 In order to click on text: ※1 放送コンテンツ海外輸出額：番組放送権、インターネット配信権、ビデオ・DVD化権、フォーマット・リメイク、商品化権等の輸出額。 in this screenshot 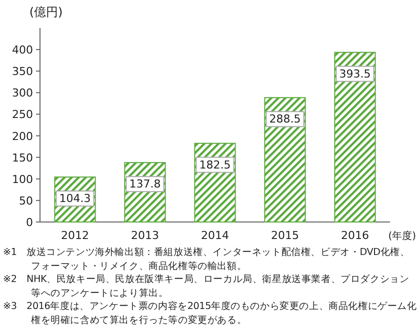, I will do `click(207, 260)`.